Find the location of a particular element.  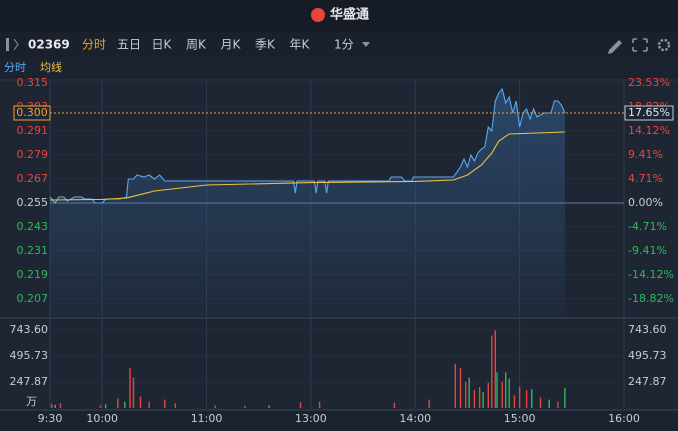

x-tick-label: 9:30 is located at coordinates (50, 418).